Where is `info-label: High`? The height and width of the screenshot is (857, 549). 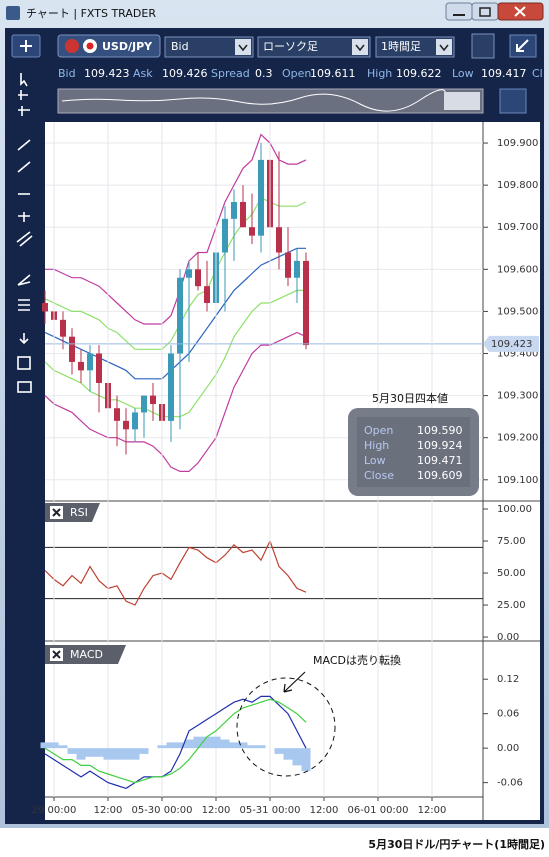 info-label: High is located at coordinates (376, 445).